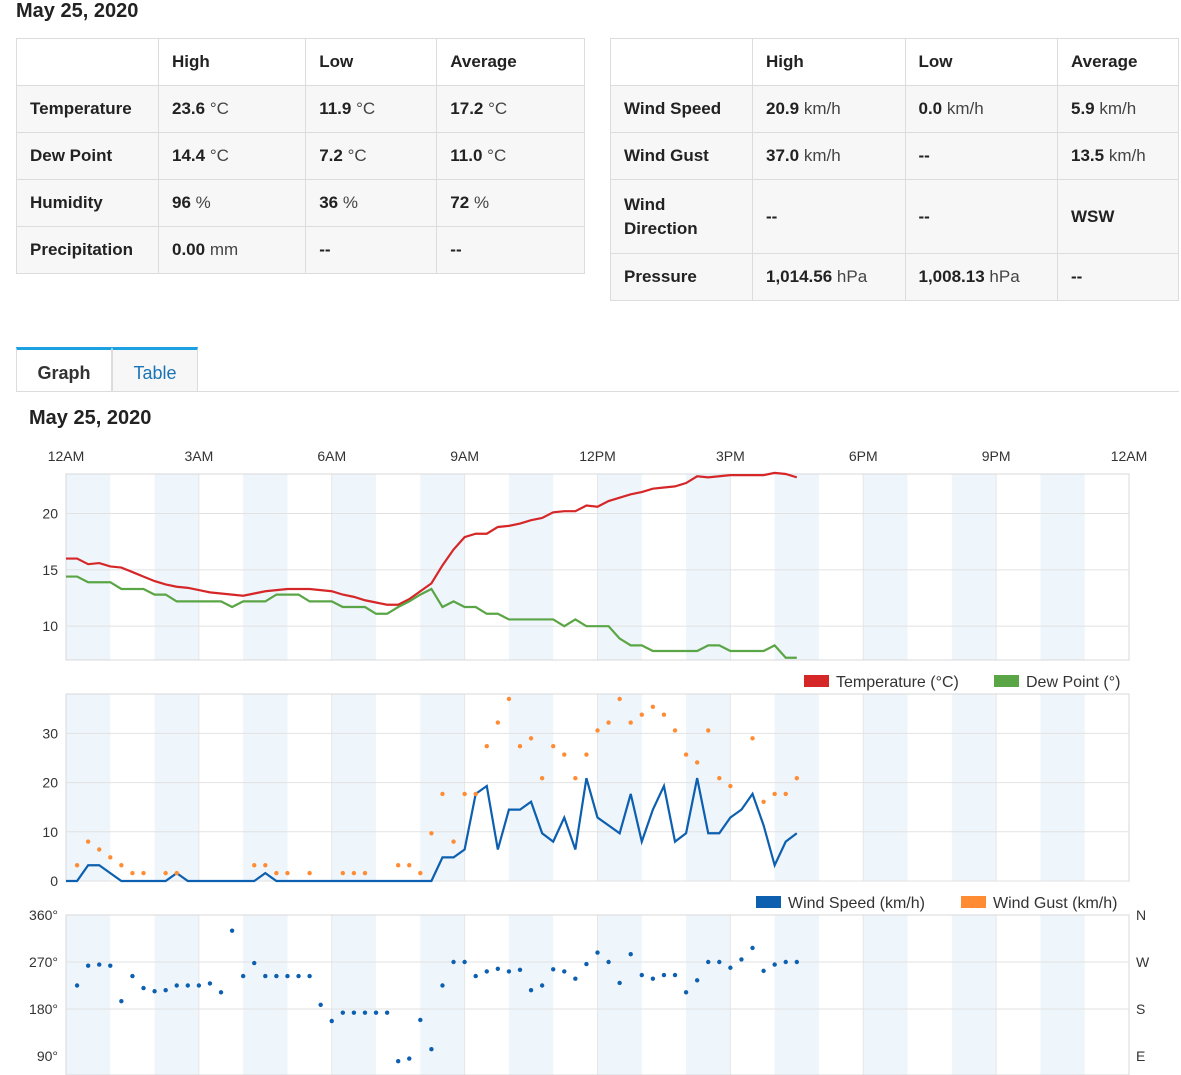 The height and width of the screenshot is (1075, 1181). I want to click on cell-average: 72 %, so click(510, 203).